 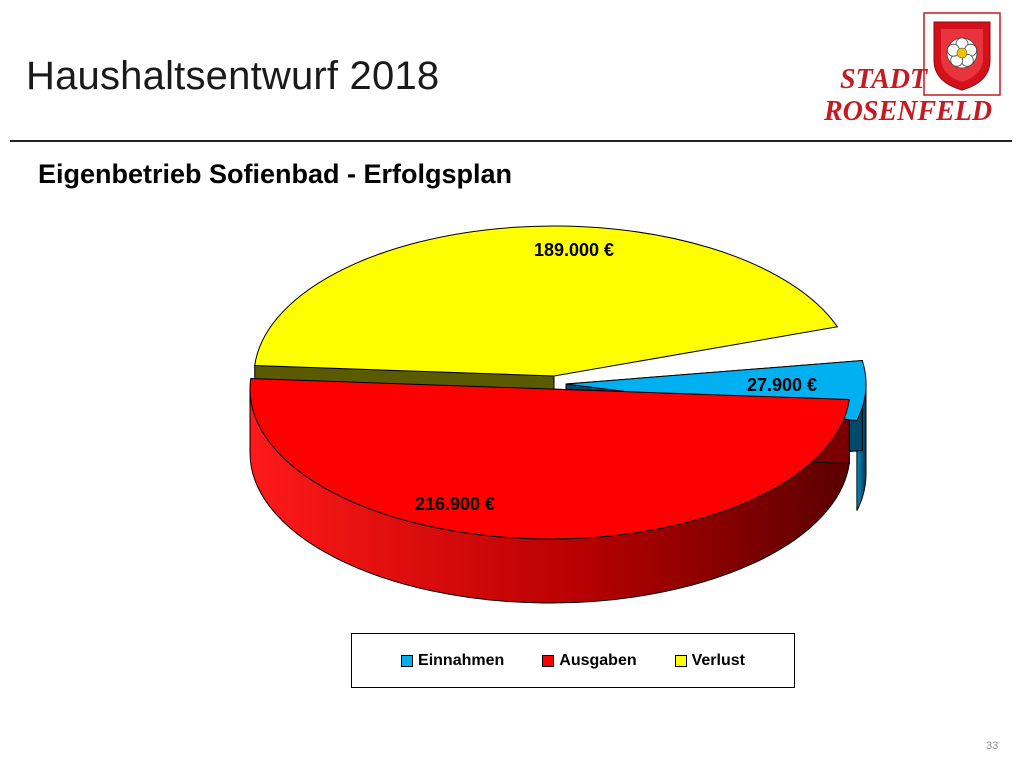 What do you see at coordinates (718, 660) in the screenshot?
I see `legend-label-verlust: Verlust` at bounding box center [718, 660].